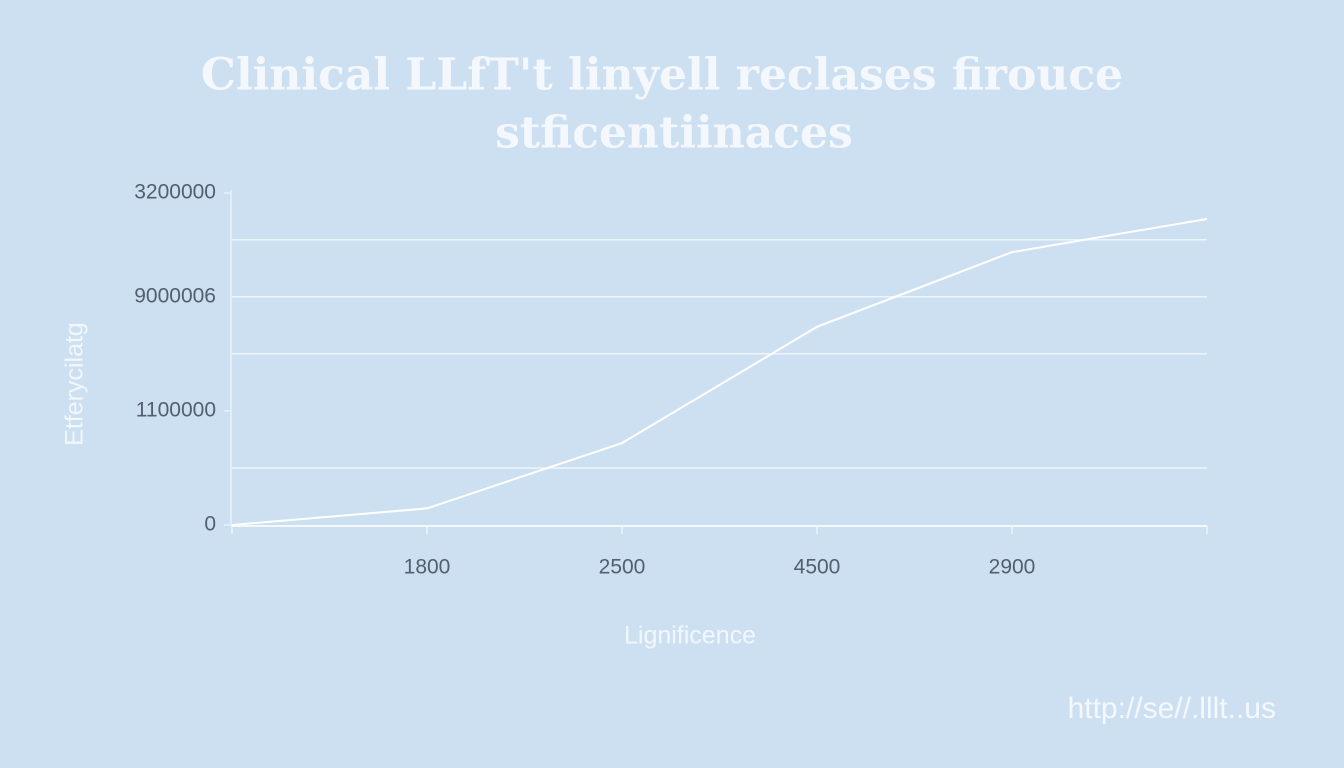  What do you see at coordinates (75, 384) in the screenshot?
I see `y-axis-label: Etferycilatg` at bounding box center [75, 384].